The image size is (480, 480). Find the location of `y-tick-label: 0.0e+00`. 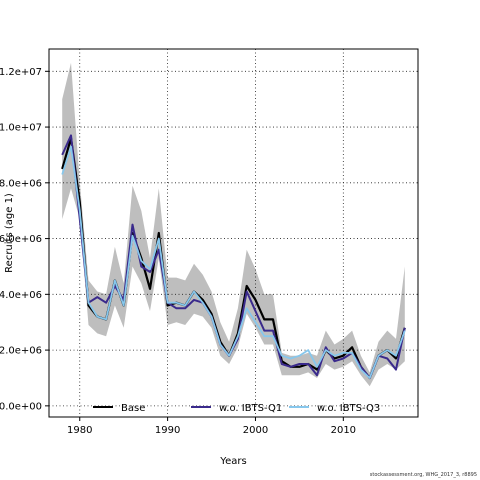

y-tick-label: 0.0e+00 is located at coordinates (21, 406).